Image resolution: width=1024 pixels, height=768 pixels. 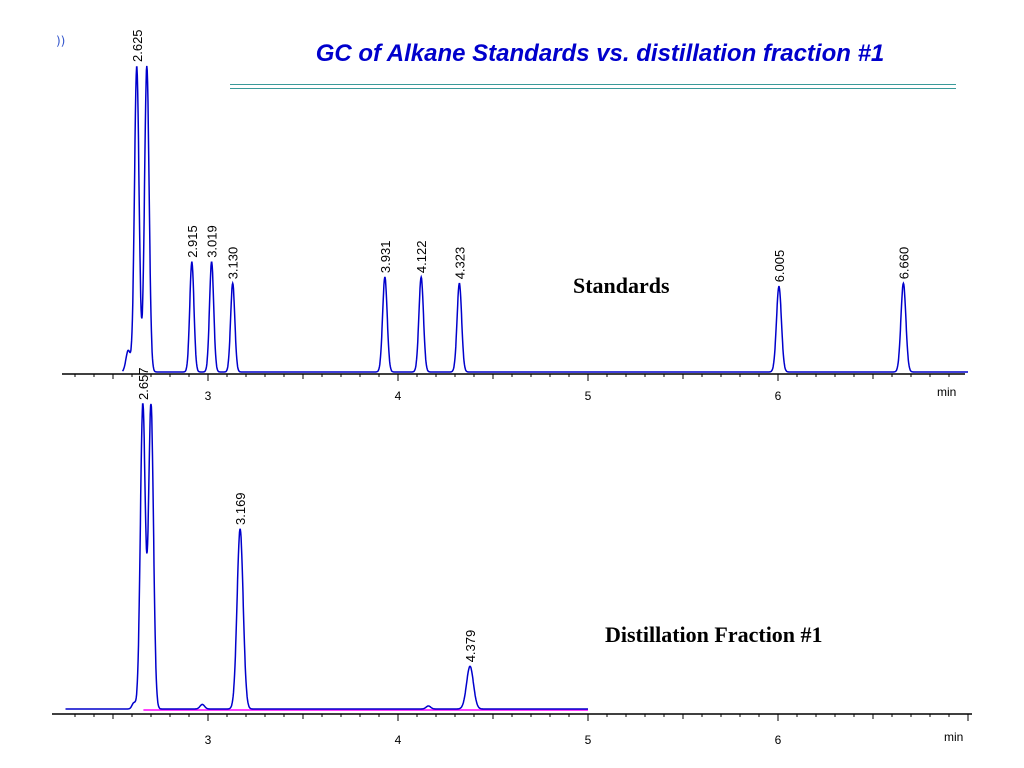 What do you see at coordinates (137, 45) in the screenshot?
I see `peak-label: 2.625` at bounding box center [137, 45].